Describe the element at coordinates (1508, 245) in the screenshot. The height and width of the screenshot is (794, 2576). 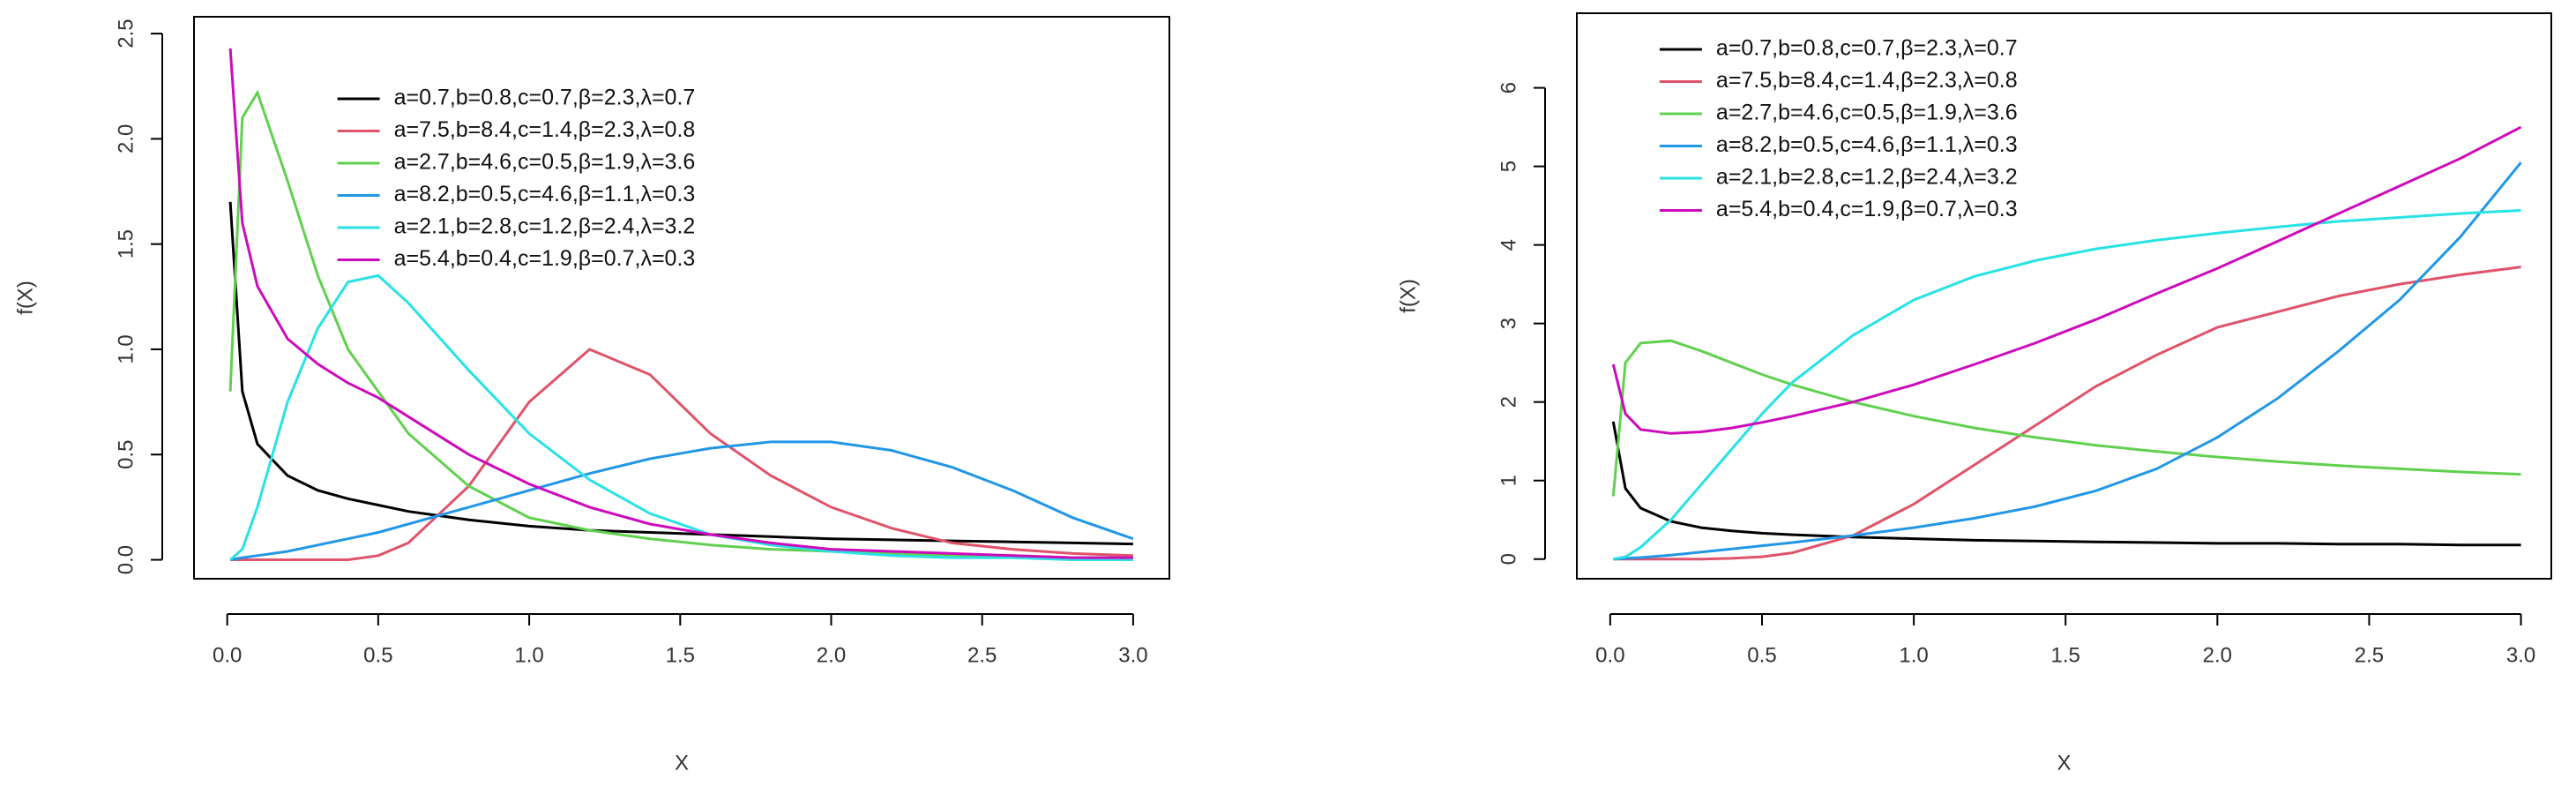
I see `y-tick-label: 4` at that location.